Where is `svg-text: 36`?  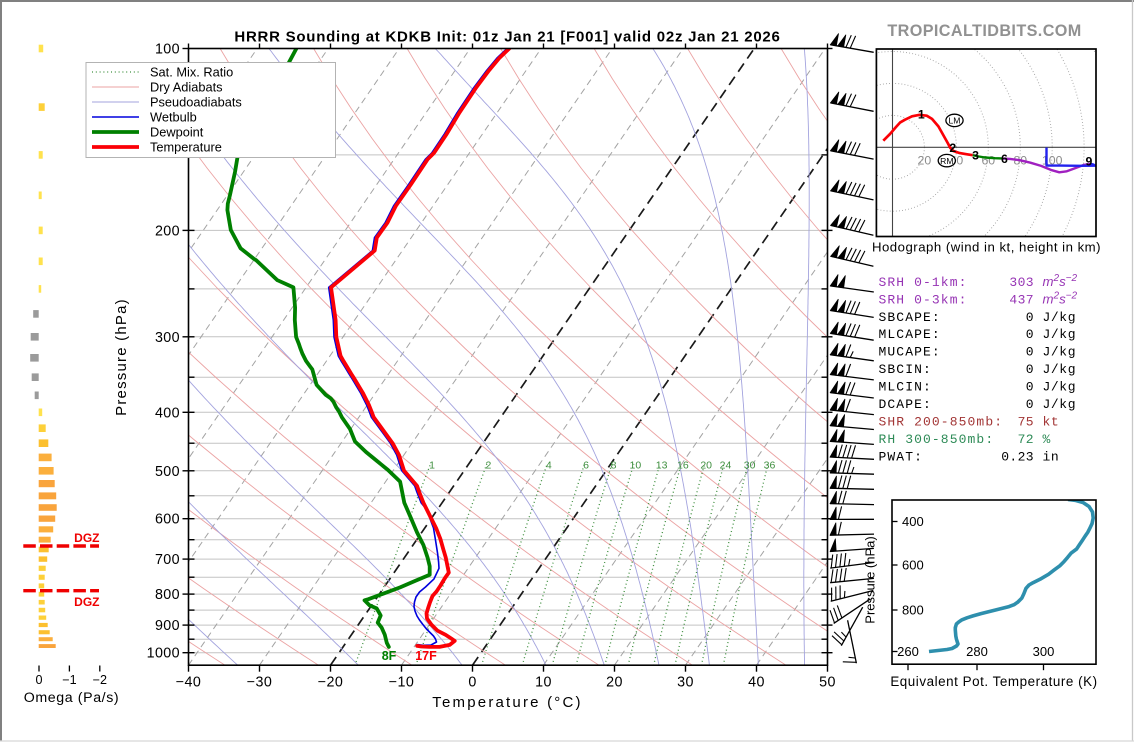
svg-text: 36 is located at coordinates (770, 465).